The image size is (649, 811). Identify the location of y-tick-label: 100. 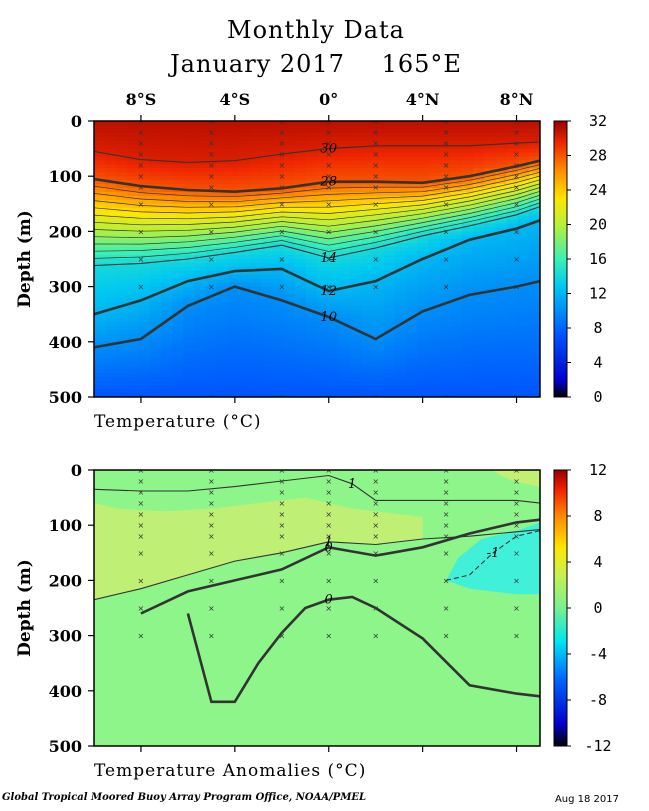
(65, 176).